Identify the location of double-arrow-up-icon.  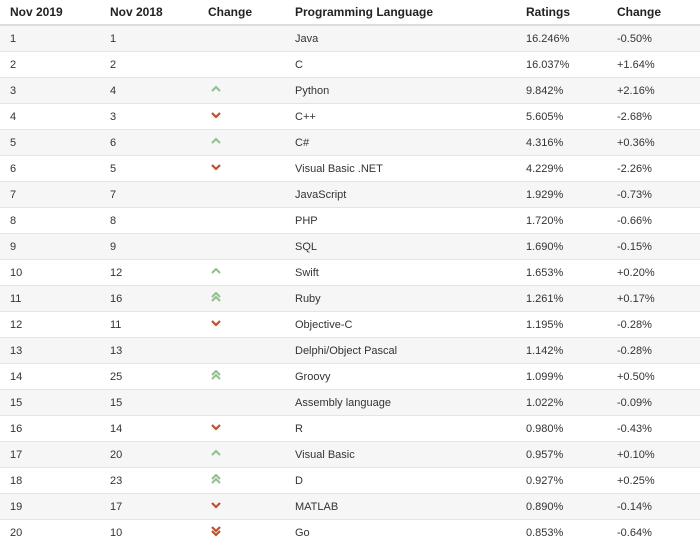
(216, 479).